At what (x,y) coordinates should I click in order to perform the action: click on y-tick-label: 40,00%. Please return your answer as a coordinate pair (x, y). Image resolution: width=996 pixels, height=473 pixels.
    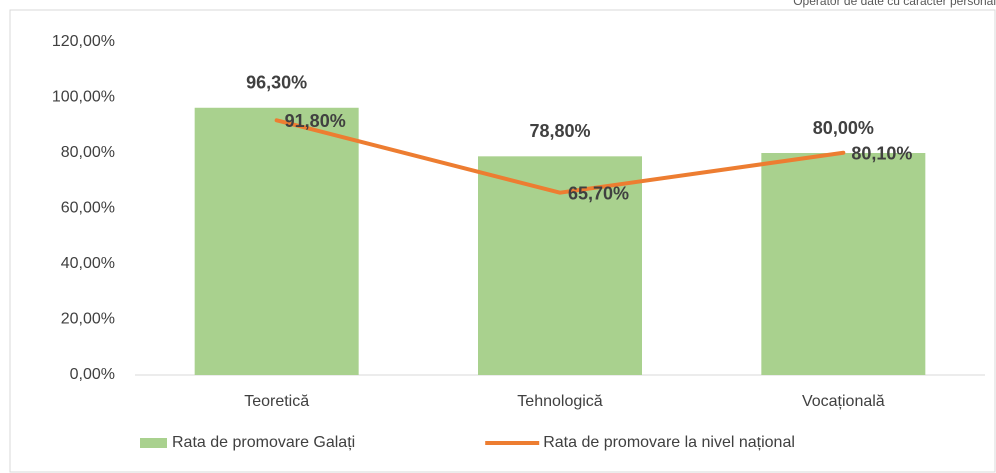
    Looking at the image, I should click on (88, 263).